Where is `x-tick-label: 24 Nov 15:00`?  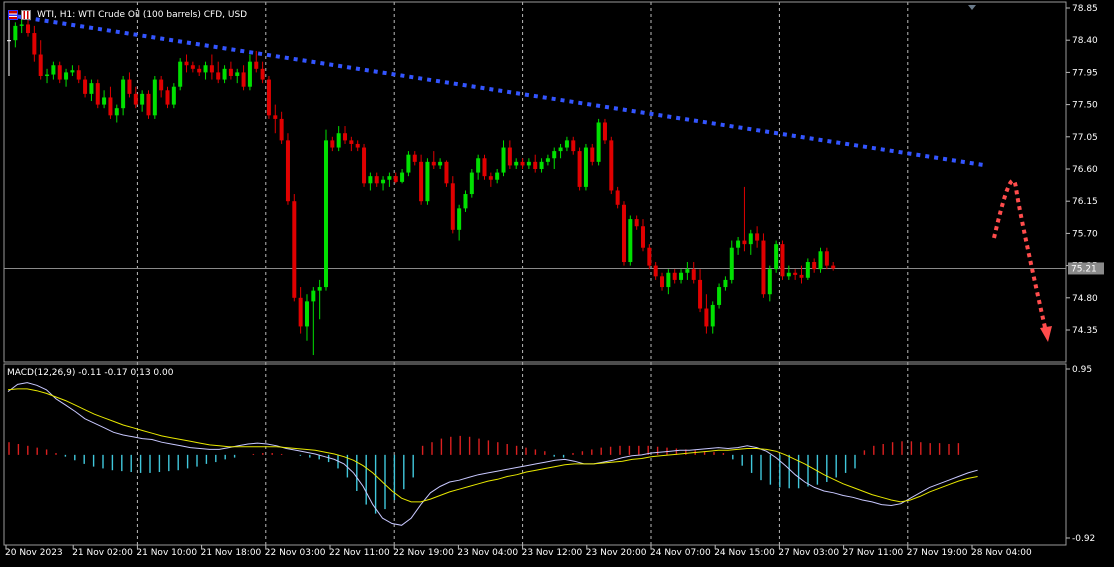 x-tick-label: 24 Nov 15:00 is located at coordinates (744, 553).